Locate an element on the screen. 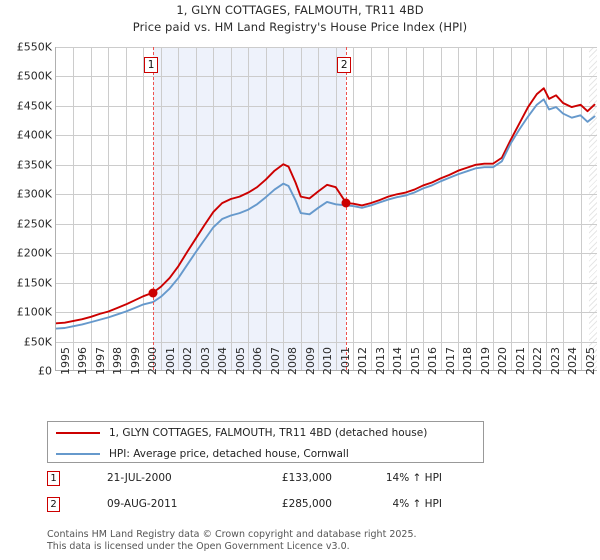  x-tick-label: 2012 is located at coordinates (363, 361).